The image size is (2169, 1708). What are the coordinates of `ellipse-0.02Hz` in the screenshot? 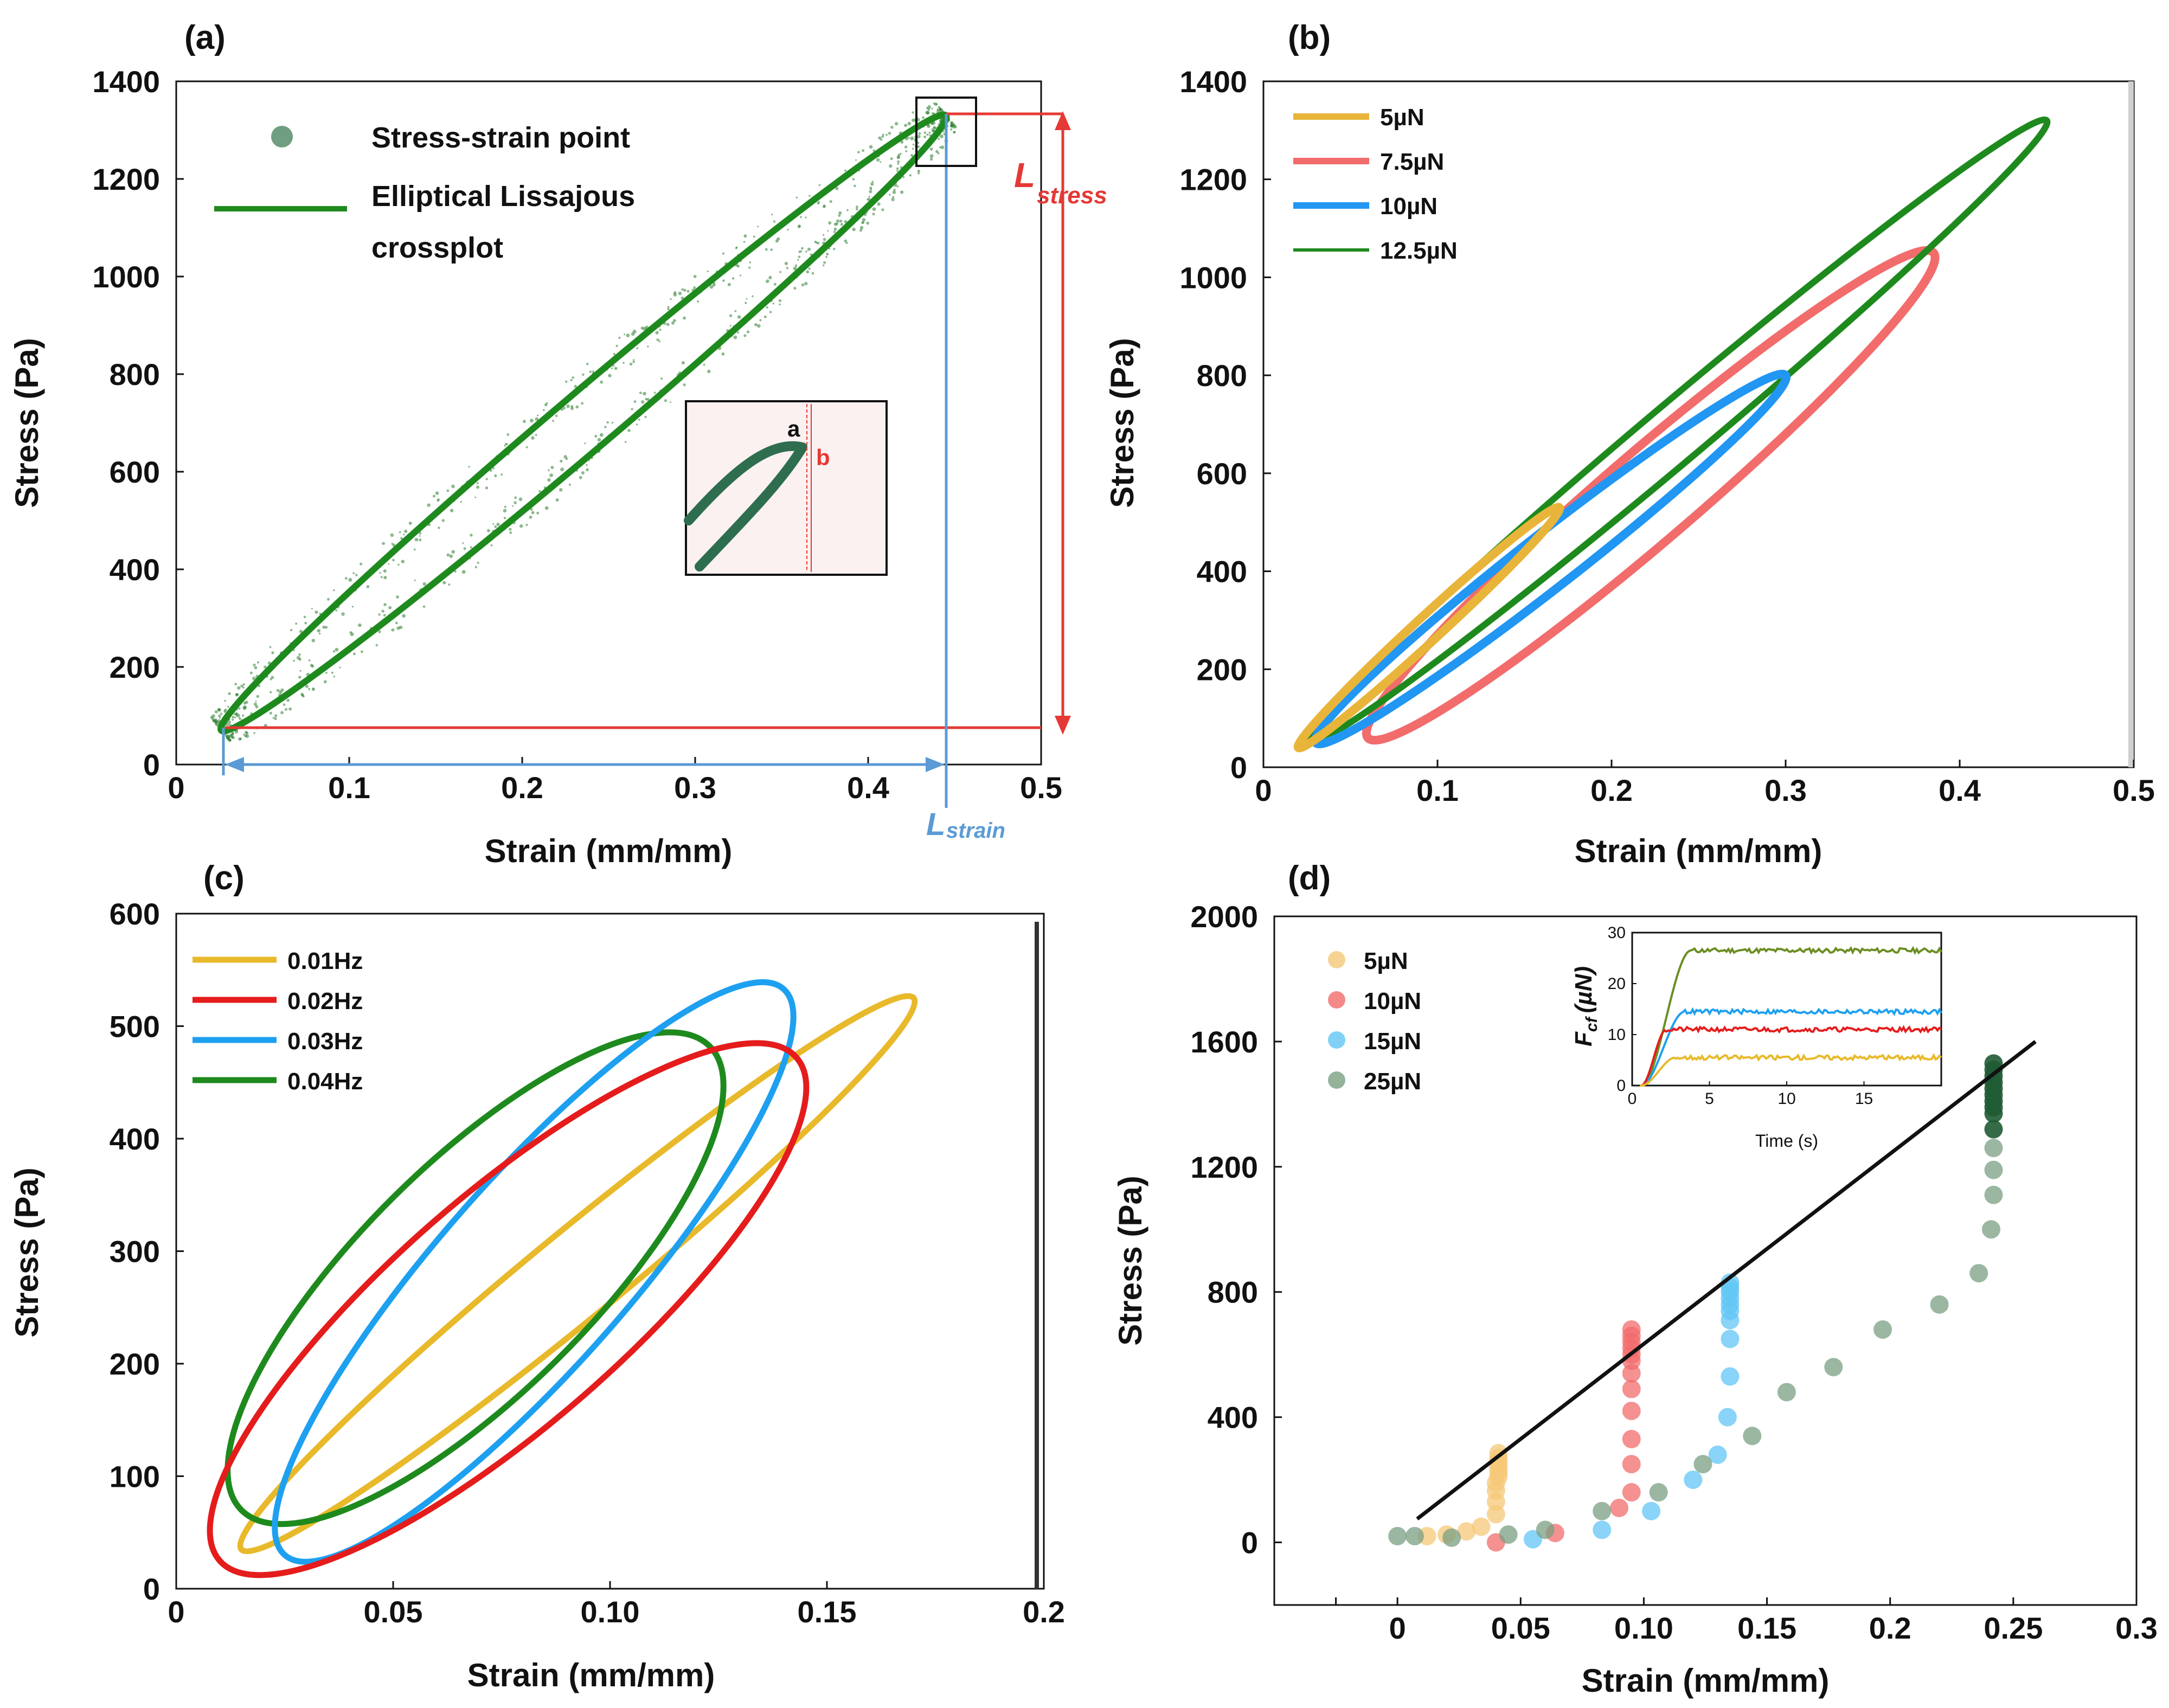 It's located at (508, 1309).